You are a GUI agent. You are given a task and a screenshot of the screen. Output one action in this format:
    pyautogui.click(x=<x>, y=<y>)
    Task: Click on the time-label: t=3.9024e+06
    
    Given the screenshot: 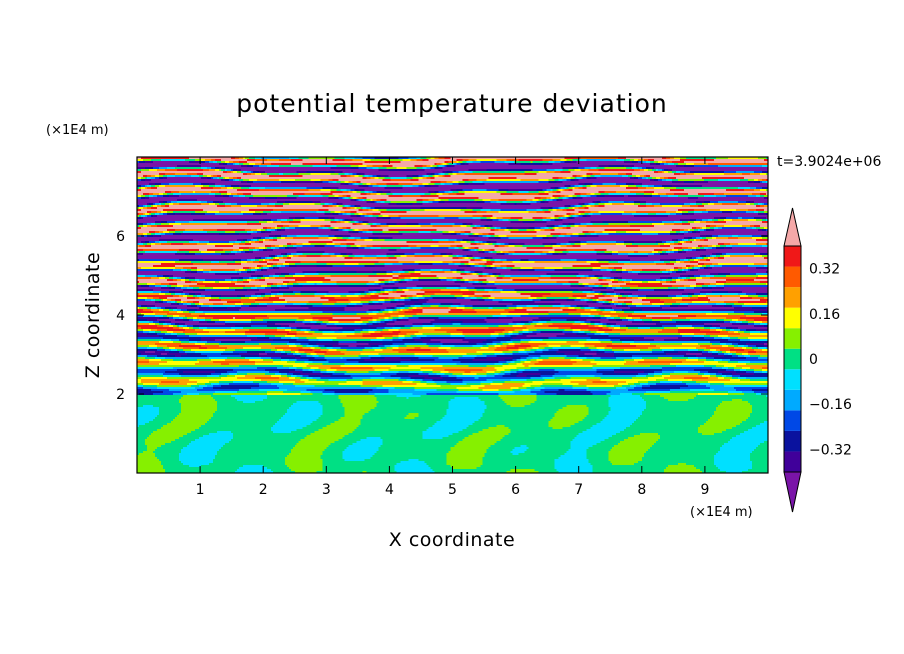 What is the action you would take?
    pyautogui.click(x=829, y=162)
    